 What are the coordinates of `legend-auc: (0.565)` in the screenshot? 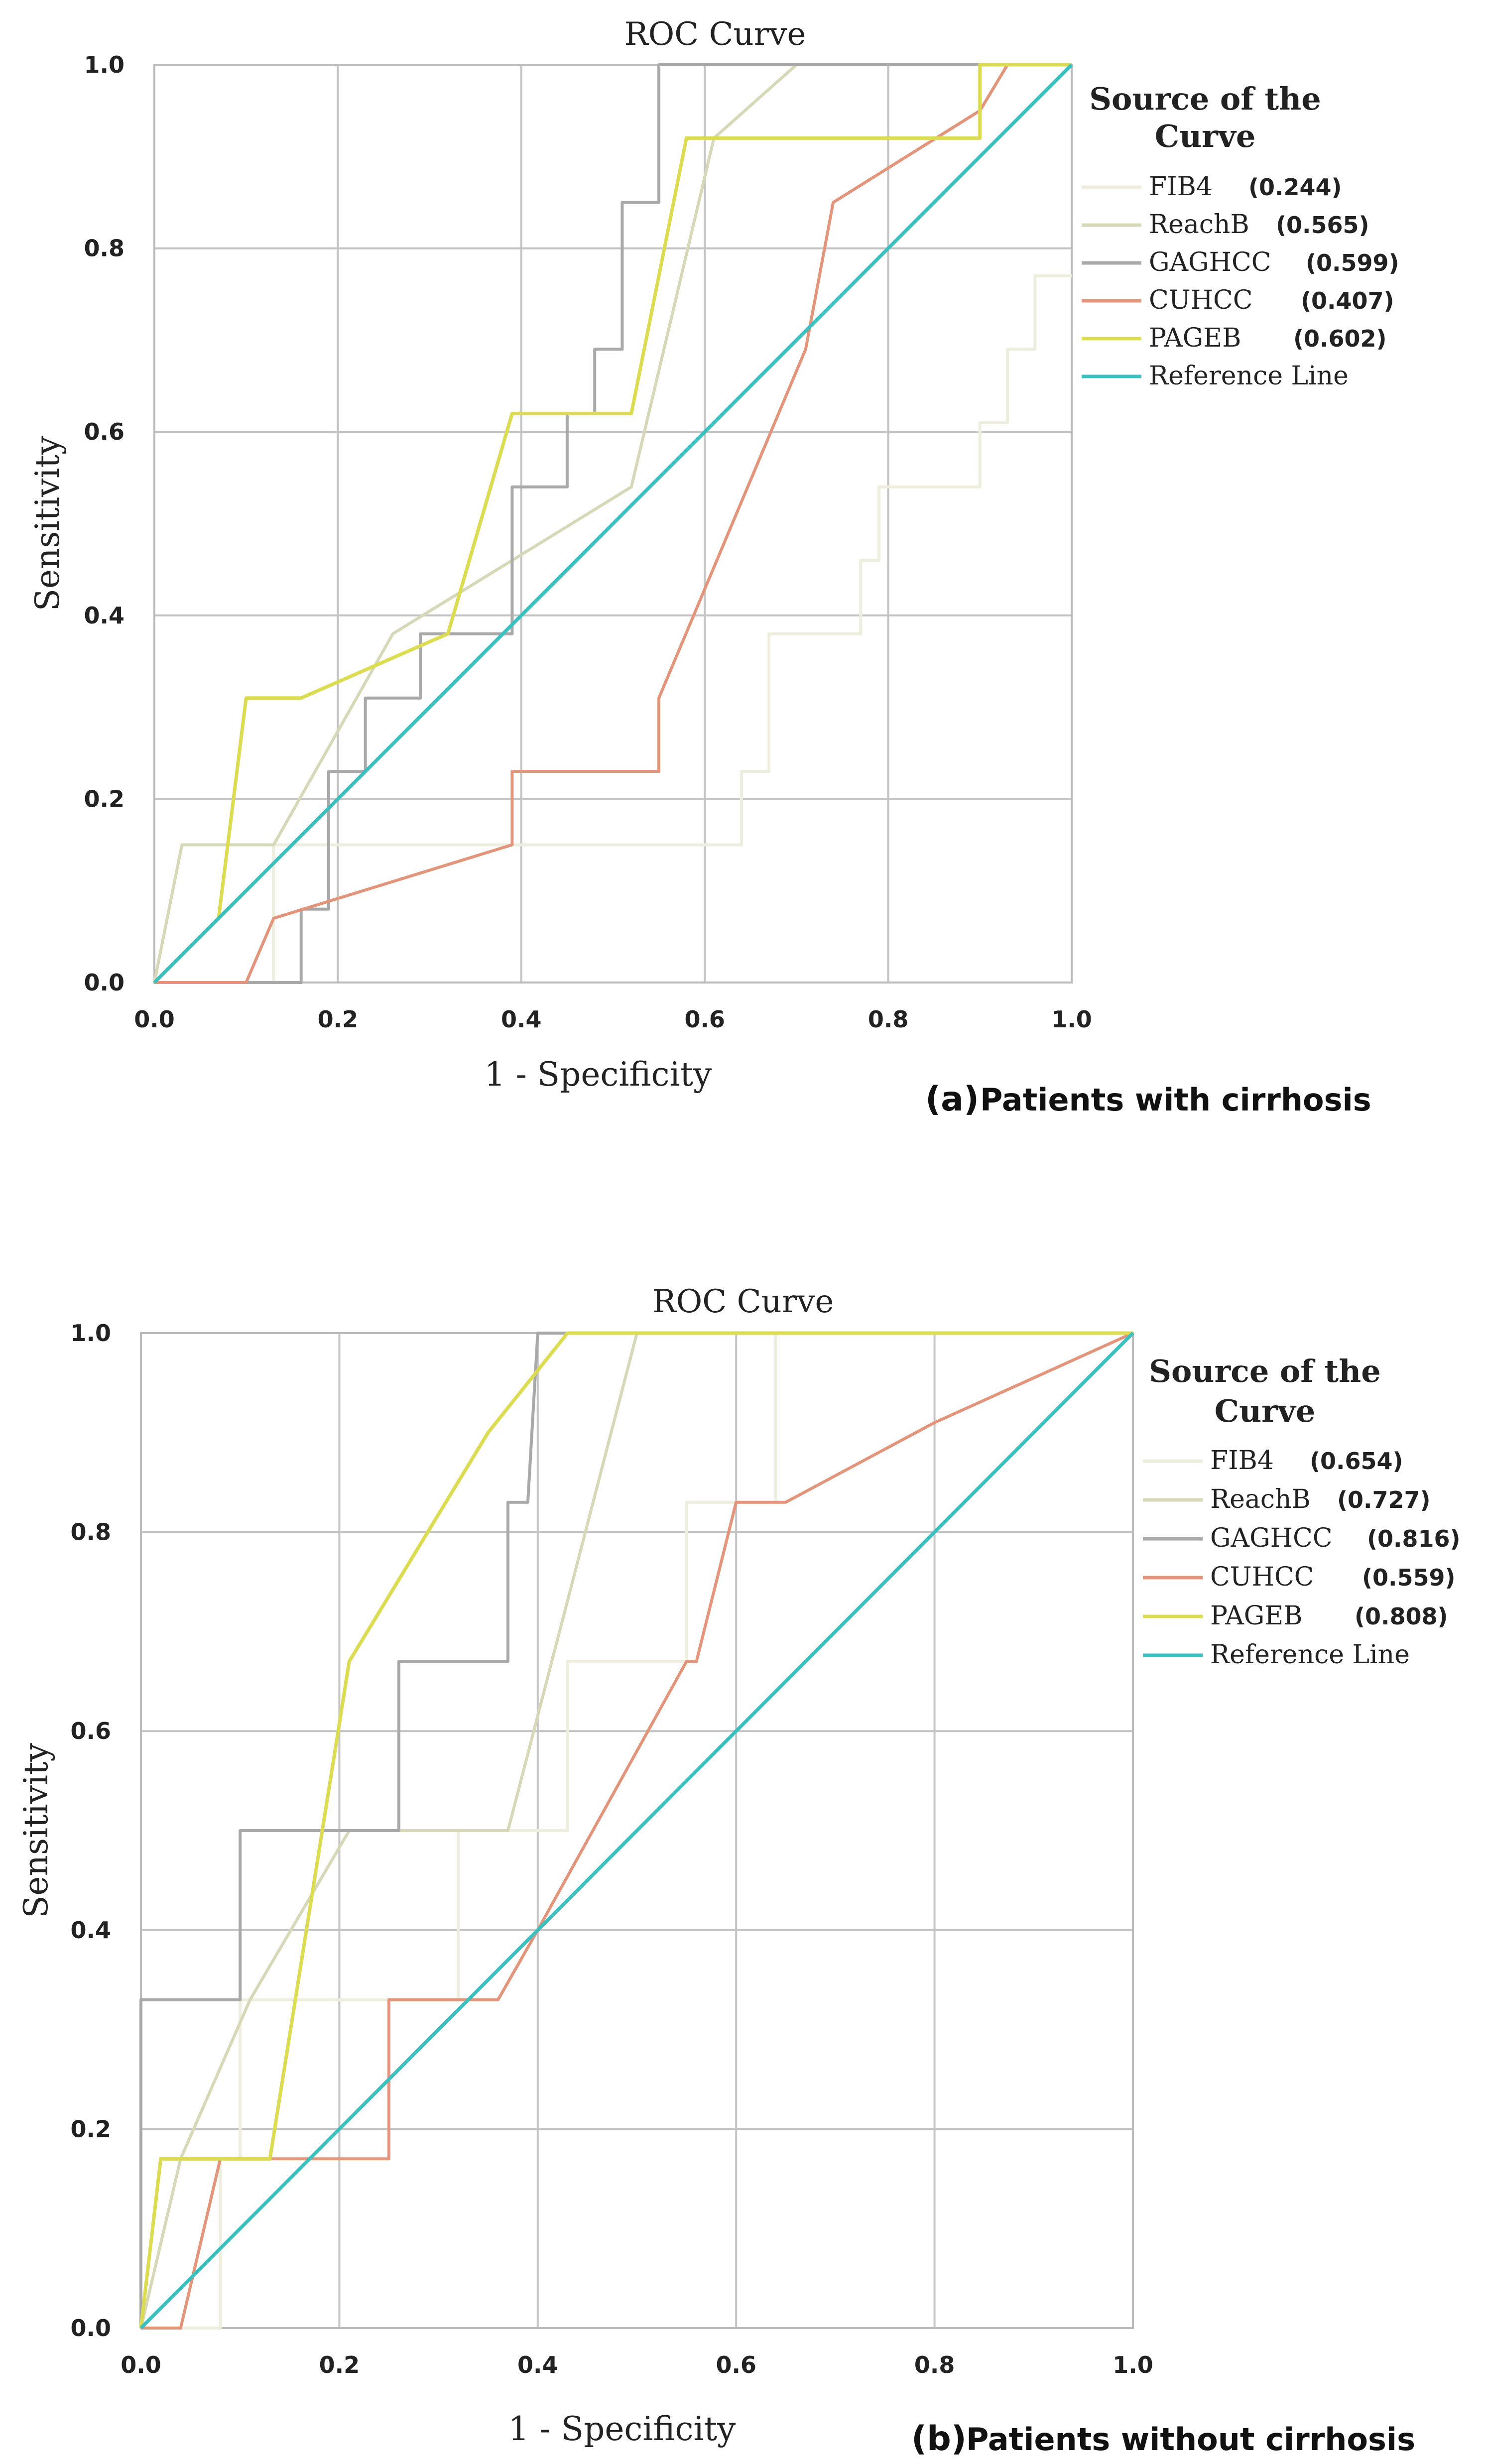 It's located at (1322, 225).